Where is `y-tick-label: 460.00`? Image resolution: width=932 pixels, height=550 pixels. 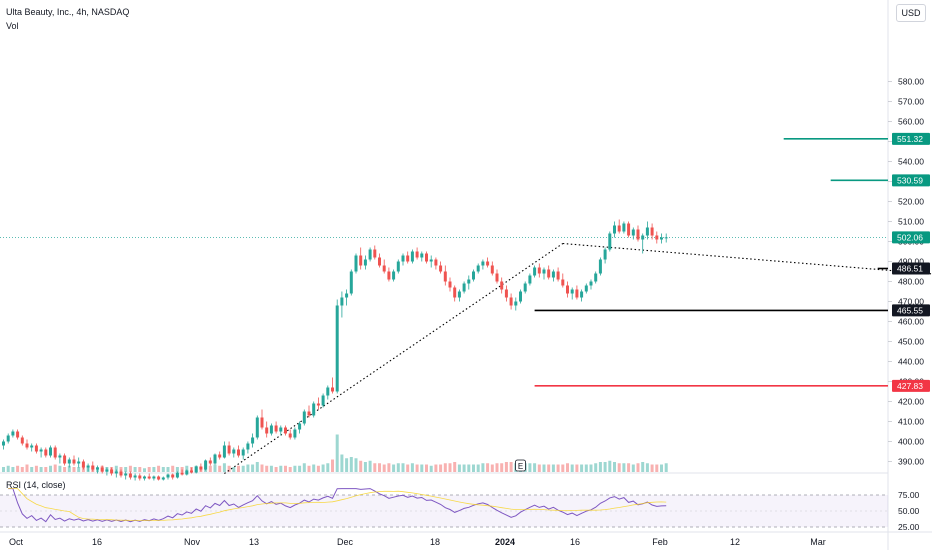
y-tick-label: 460.00 is located at coordinates (911, 322).